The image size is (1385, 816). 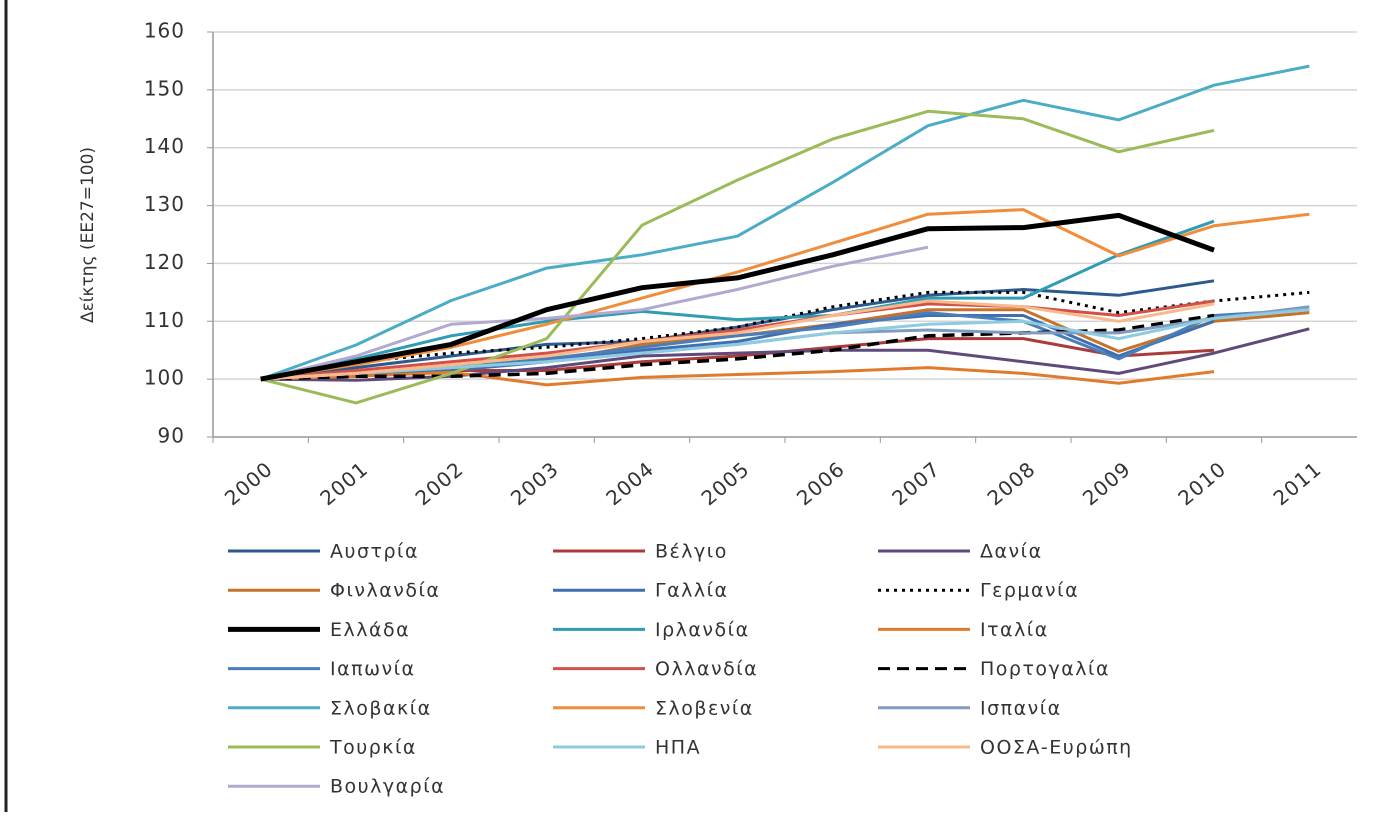 What do you see at coordinates (164, 378) in the screenshot?
I see `y-tick-label: 100` at bounding box center [164, 378].